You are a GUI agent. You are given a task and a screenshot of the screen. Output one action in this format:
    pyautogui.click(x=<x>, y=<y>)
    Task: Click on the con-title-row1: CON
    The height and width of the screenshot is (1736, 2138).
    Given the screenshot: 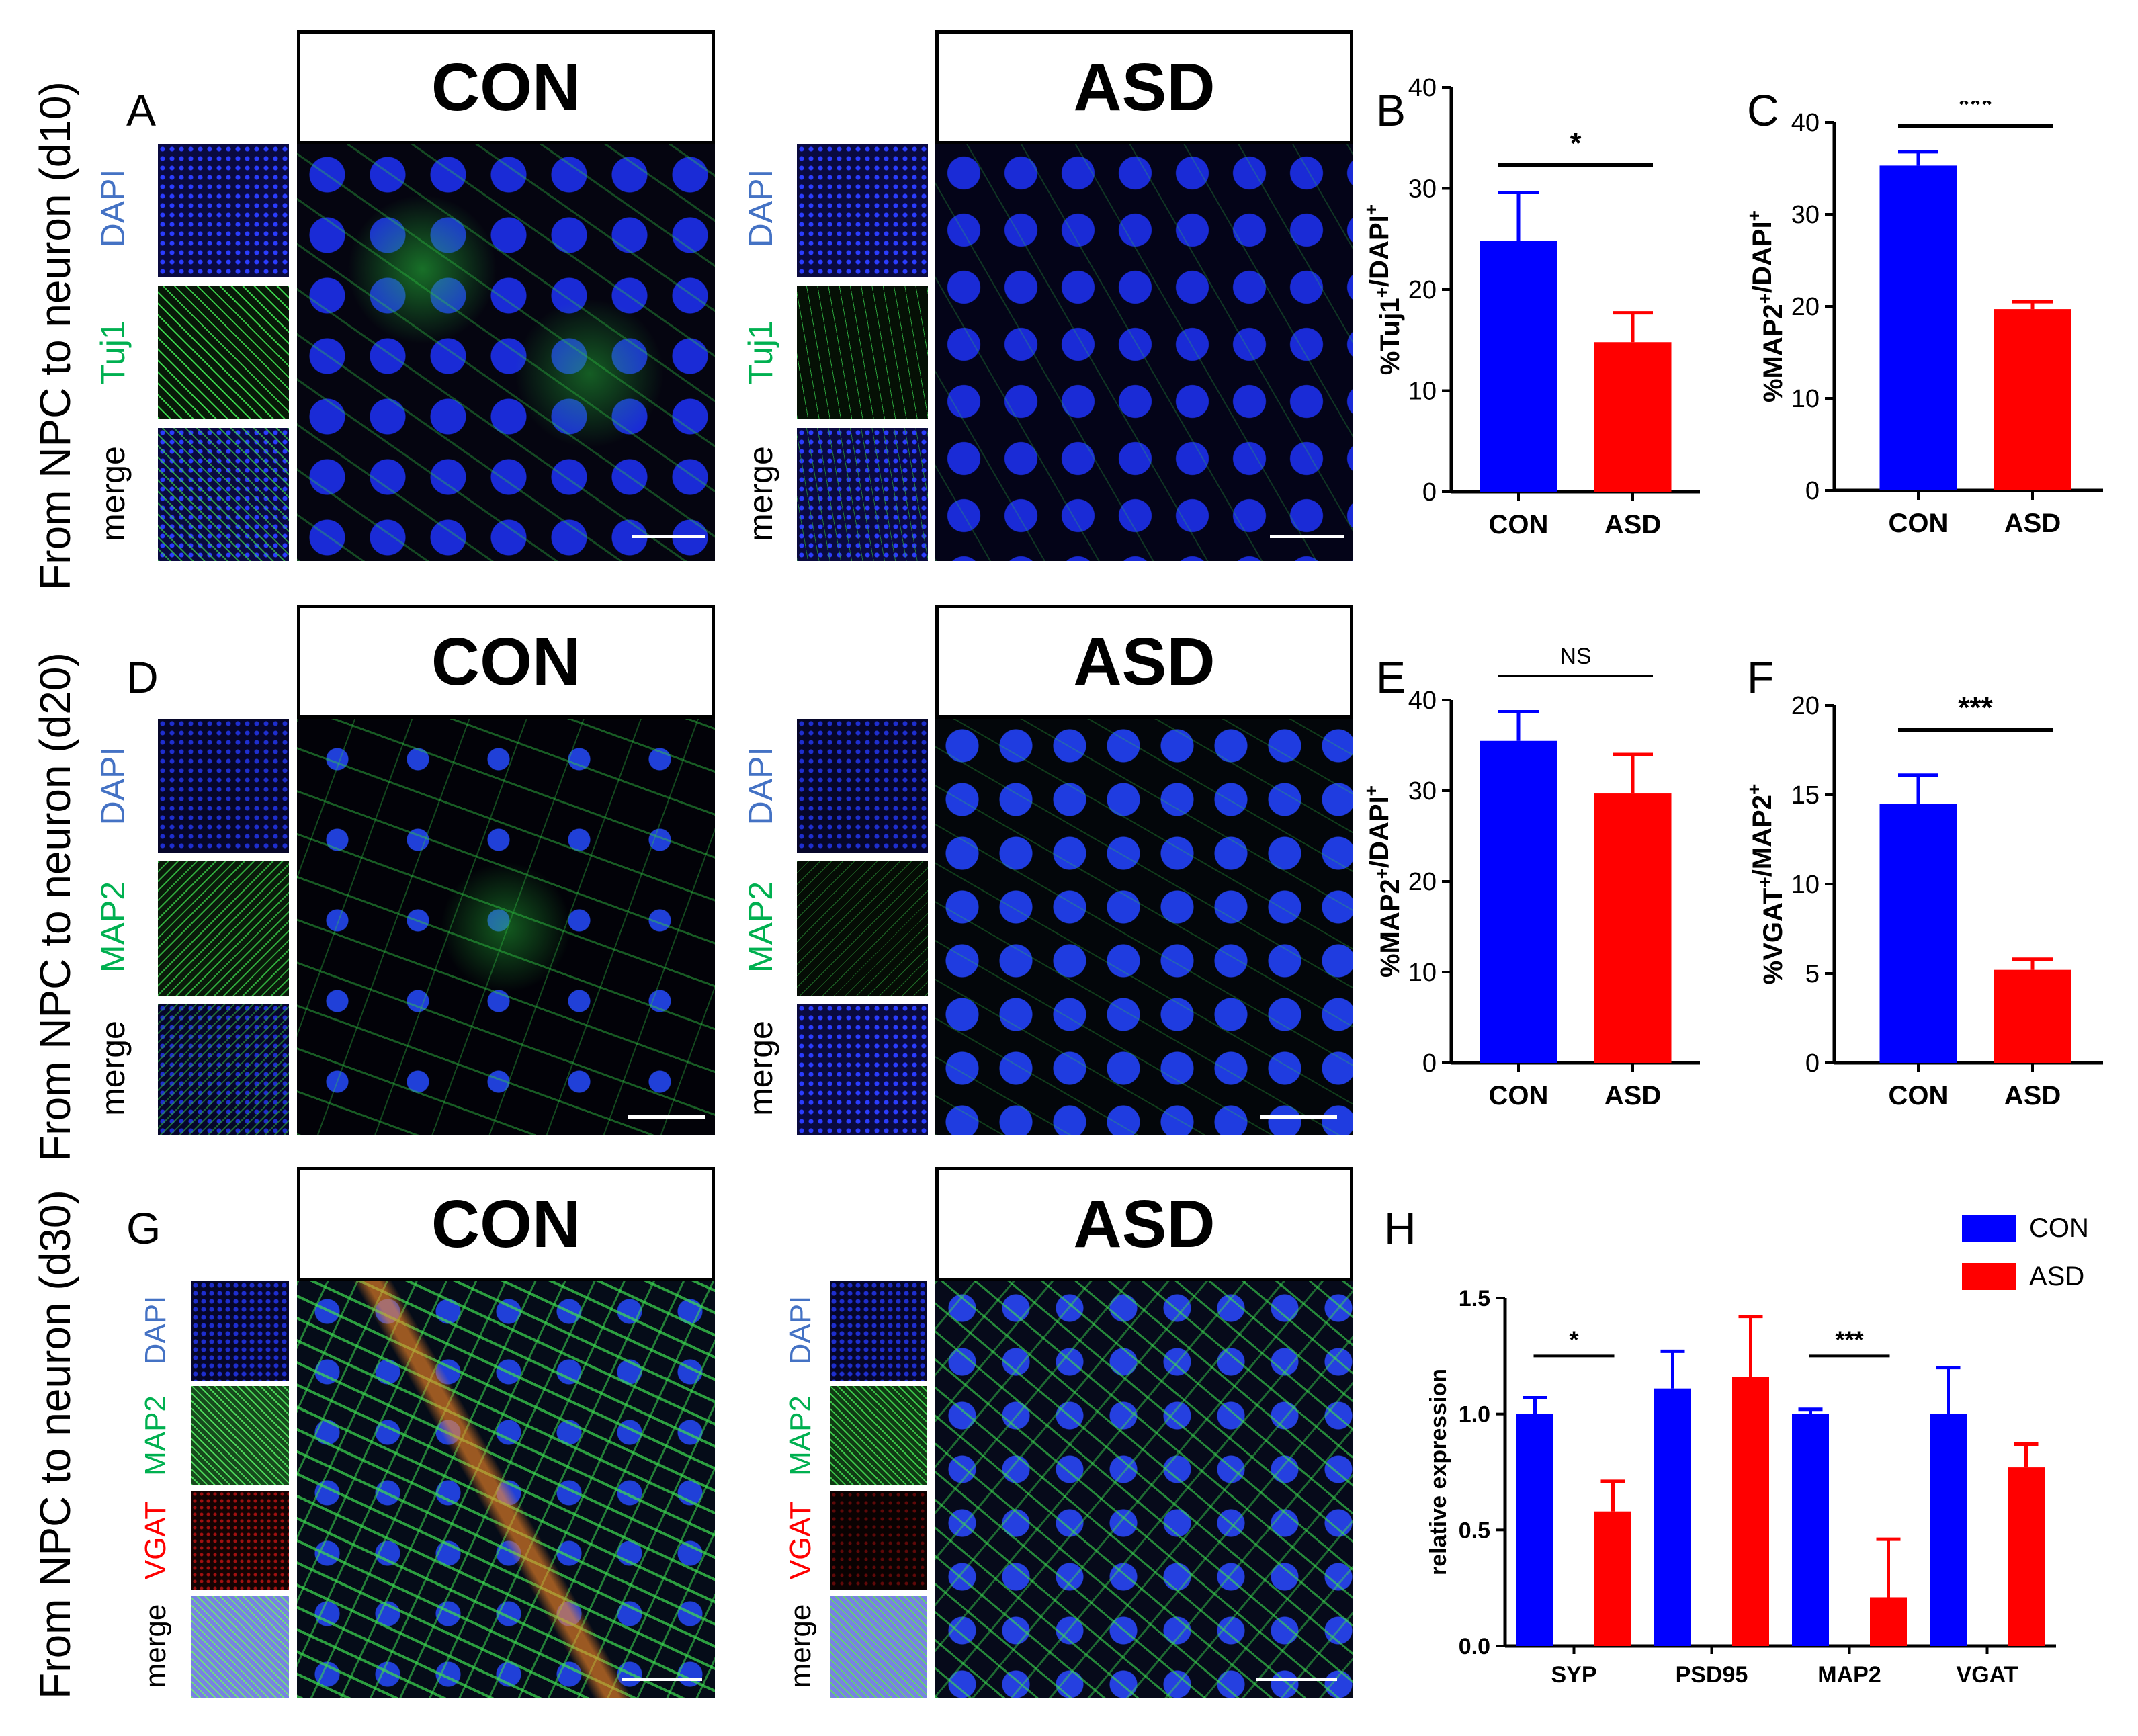 What is the action you would take?
    pyautogui.click(x=506, y=87)
    